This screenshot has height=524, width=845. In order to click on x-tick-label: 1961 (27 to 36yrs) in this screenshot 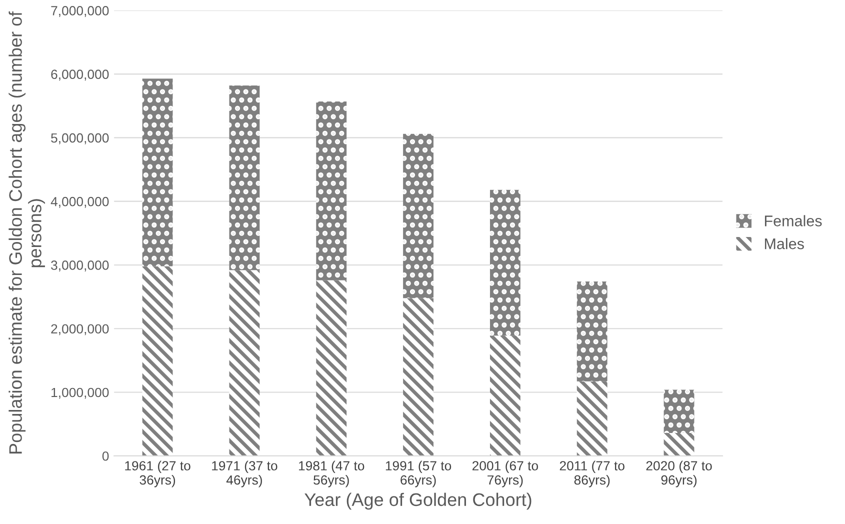, I will do `click(157, 474)`.